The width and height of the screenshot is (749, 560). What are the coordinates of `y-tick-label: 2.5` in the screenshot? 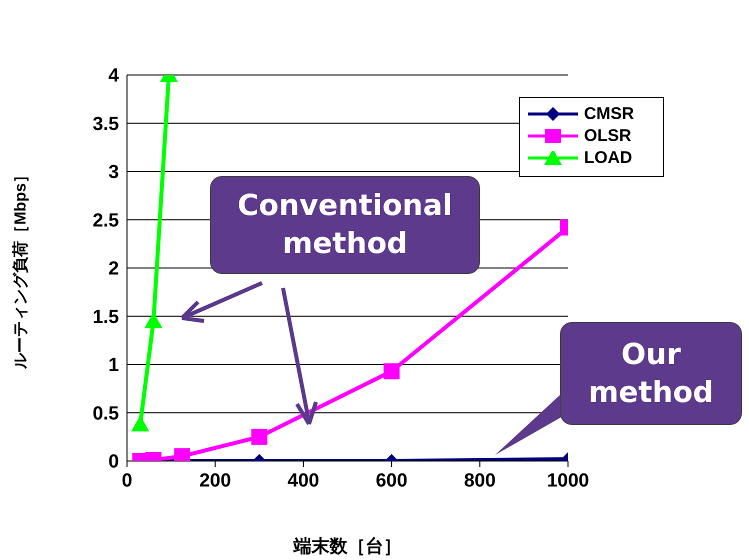 It's located at (106, 221).